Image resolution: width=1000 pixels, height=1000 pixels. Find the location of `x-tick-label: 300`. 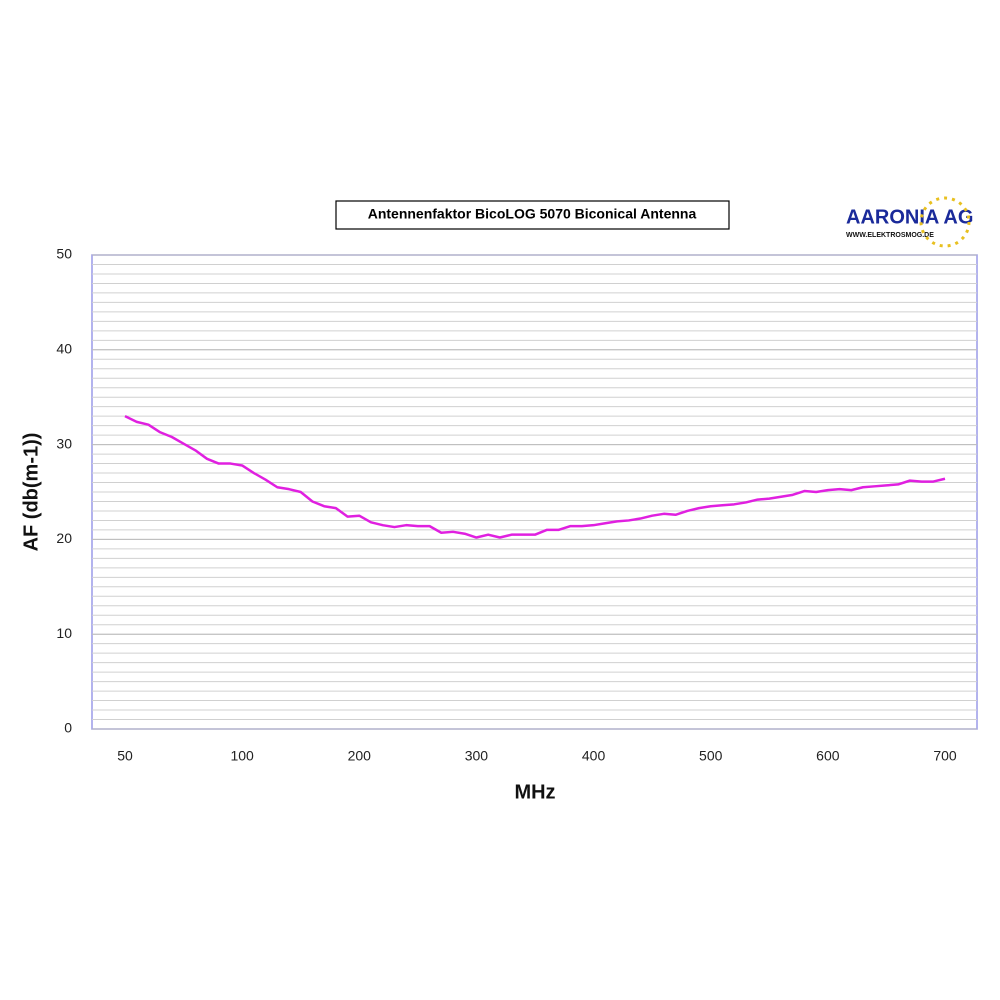

x-tick-label: 300 is located at coordinates (477, 756).